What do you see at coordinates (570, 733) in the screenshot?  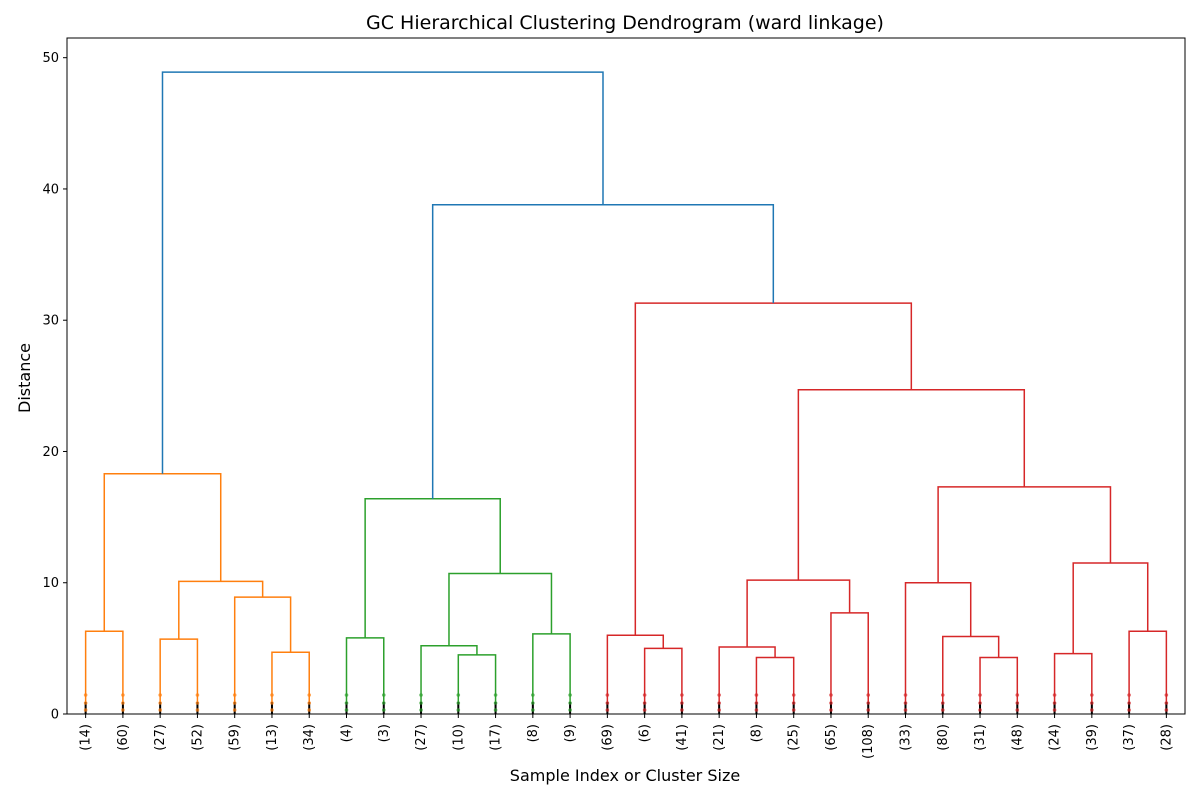 I see `leaf-label: (9)` at bounding box center [570, 733].